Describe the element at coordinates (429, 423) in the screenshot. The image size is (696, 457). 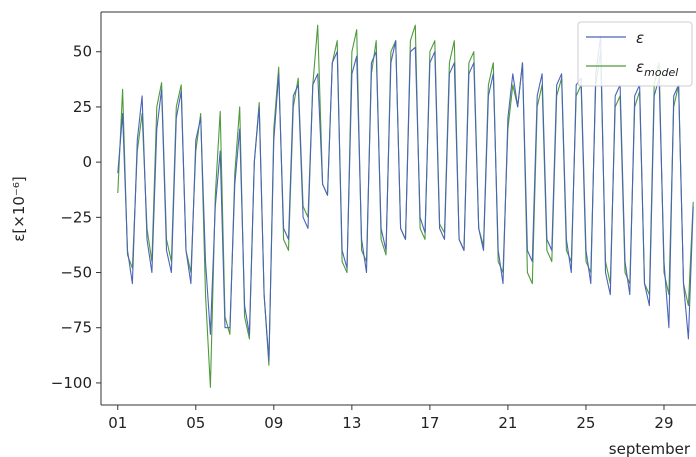
I see `x-tick-label: 17` at that location.